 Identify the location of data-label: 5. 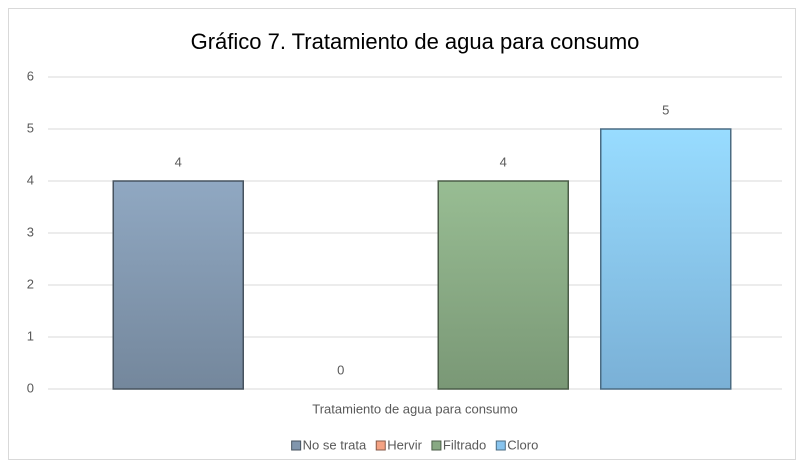
(665, 109).